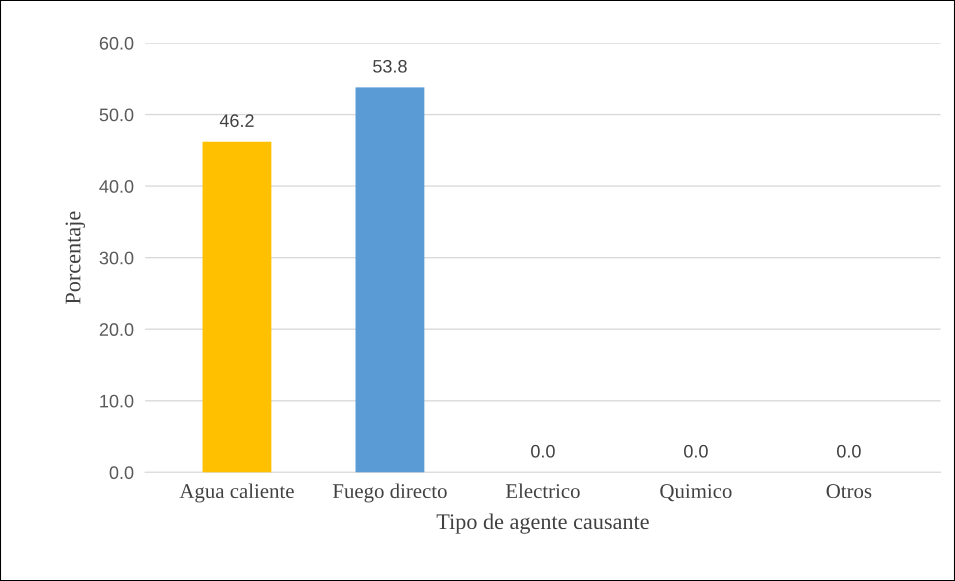 This screenshot has height=581, width=955. I want to click on data-label: 53.8, so click(390, 66).